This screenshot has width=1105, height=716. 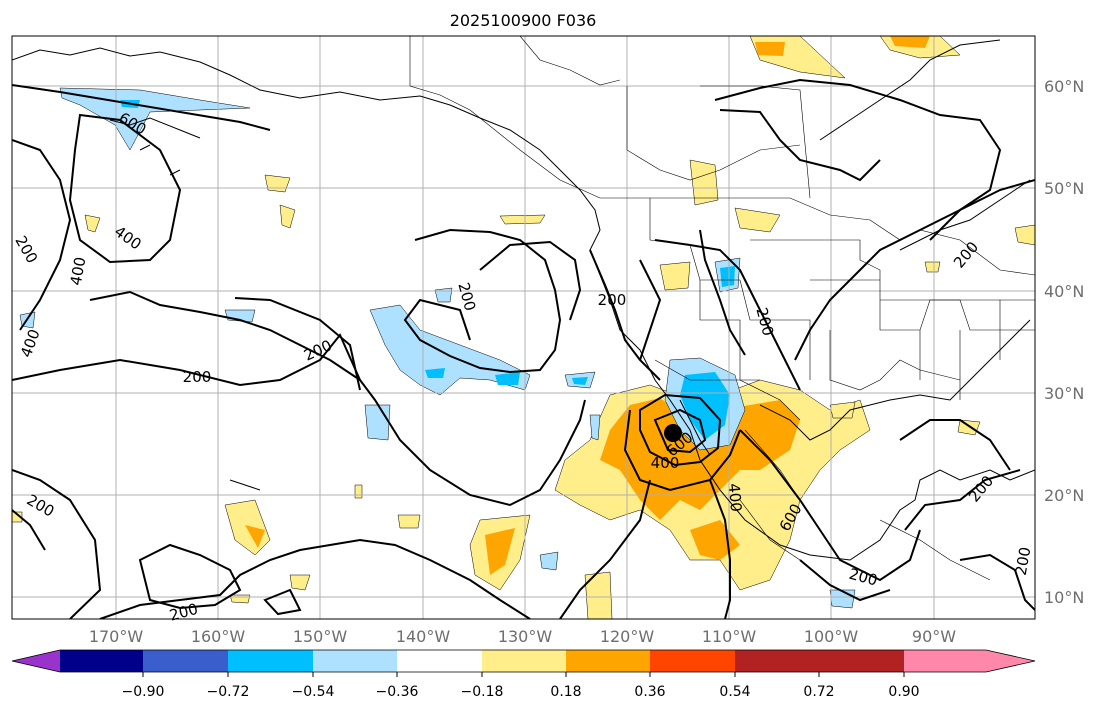 What do you see at coordinates (934, 636) in the screenshot?
I see `lon-tick-label: 90°W` at bounding box center [934, 636].